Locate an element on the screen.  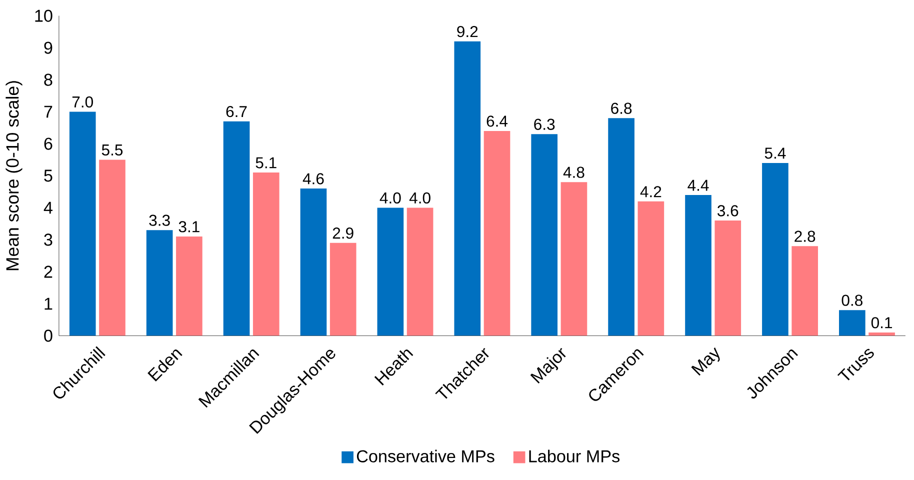
data-label: 3.3 is located at coordinates (159, 220).